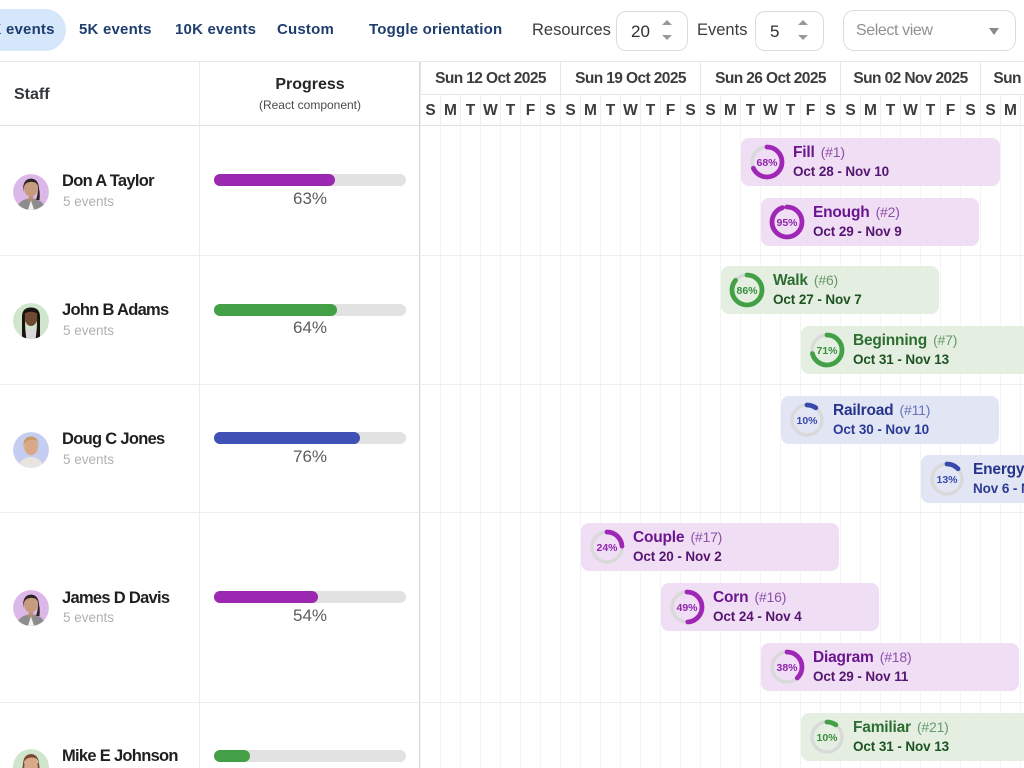 This screenshot has width=1024, height=768. Describe the element at coordinates (787, 668) in the screenshot. I see `svg-text: 38%` at that location.